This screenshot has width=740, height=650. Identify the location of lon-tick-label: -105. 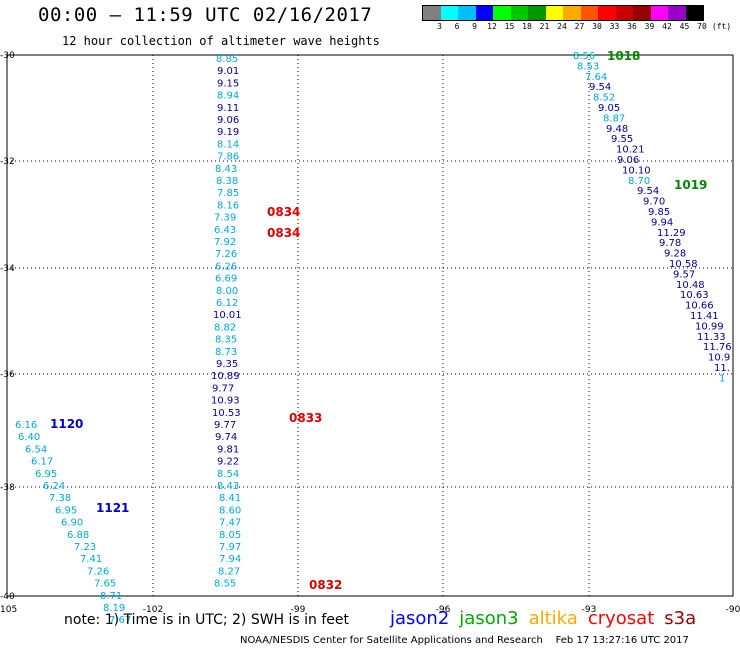
(8, 610).